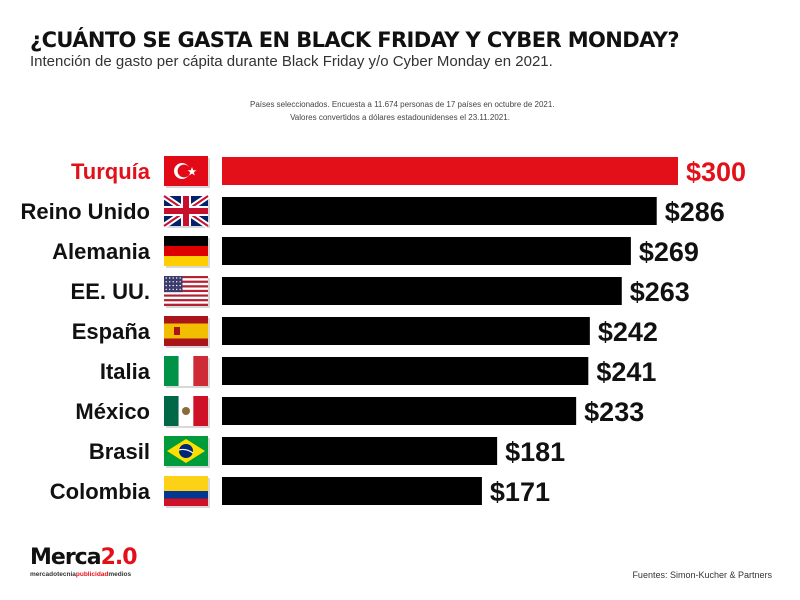 This screenshot has width=800, height=600. What do you see at coordinates (716, 172) in the screenshot?
I see `value-label: $300` at bounding box center [716, 172].